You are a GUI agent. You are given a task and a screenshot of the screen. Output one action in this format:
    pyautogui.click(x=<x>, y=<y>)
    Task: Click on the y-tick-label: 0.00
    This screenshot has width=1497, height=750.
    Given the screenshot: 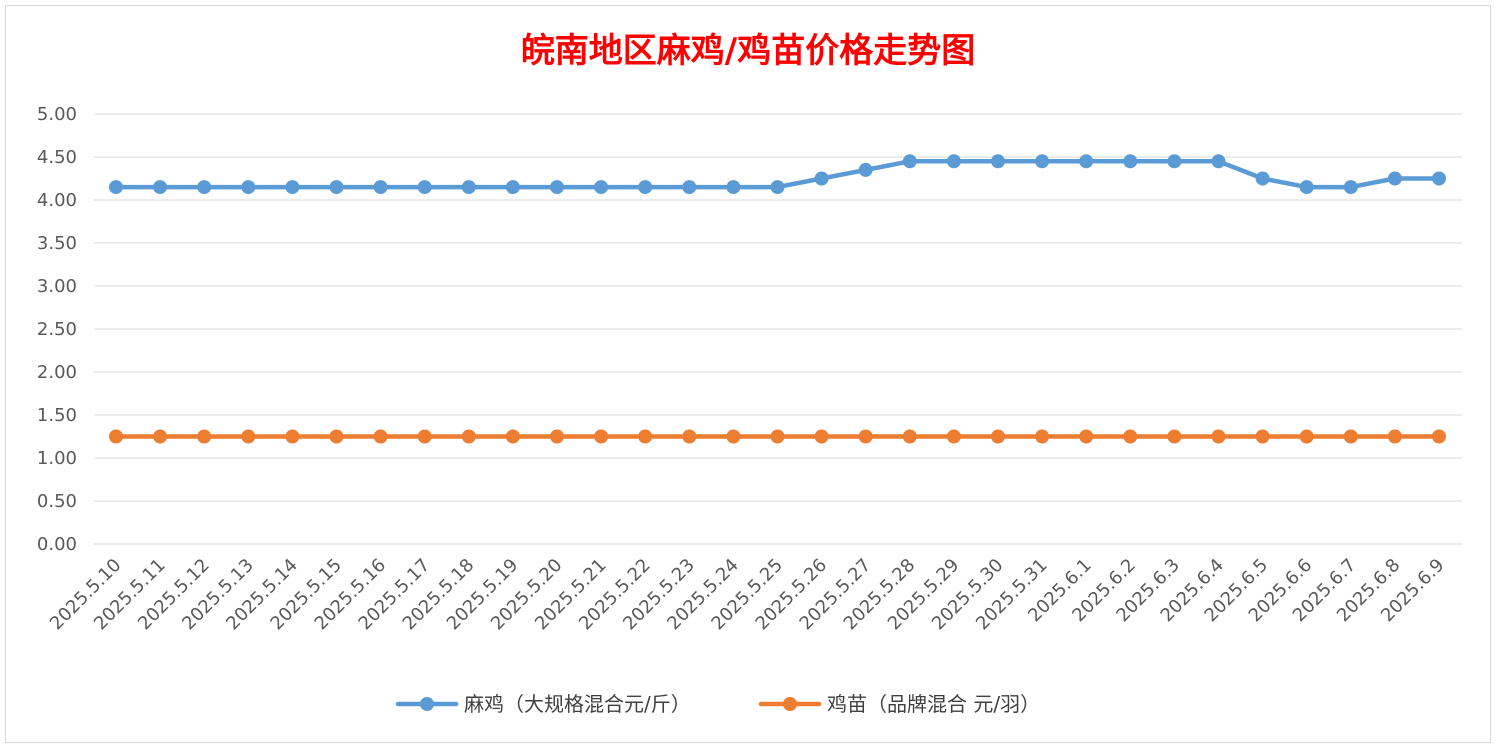 What is the action you would take?
    pyautogui.click(x=57, y=544)
    